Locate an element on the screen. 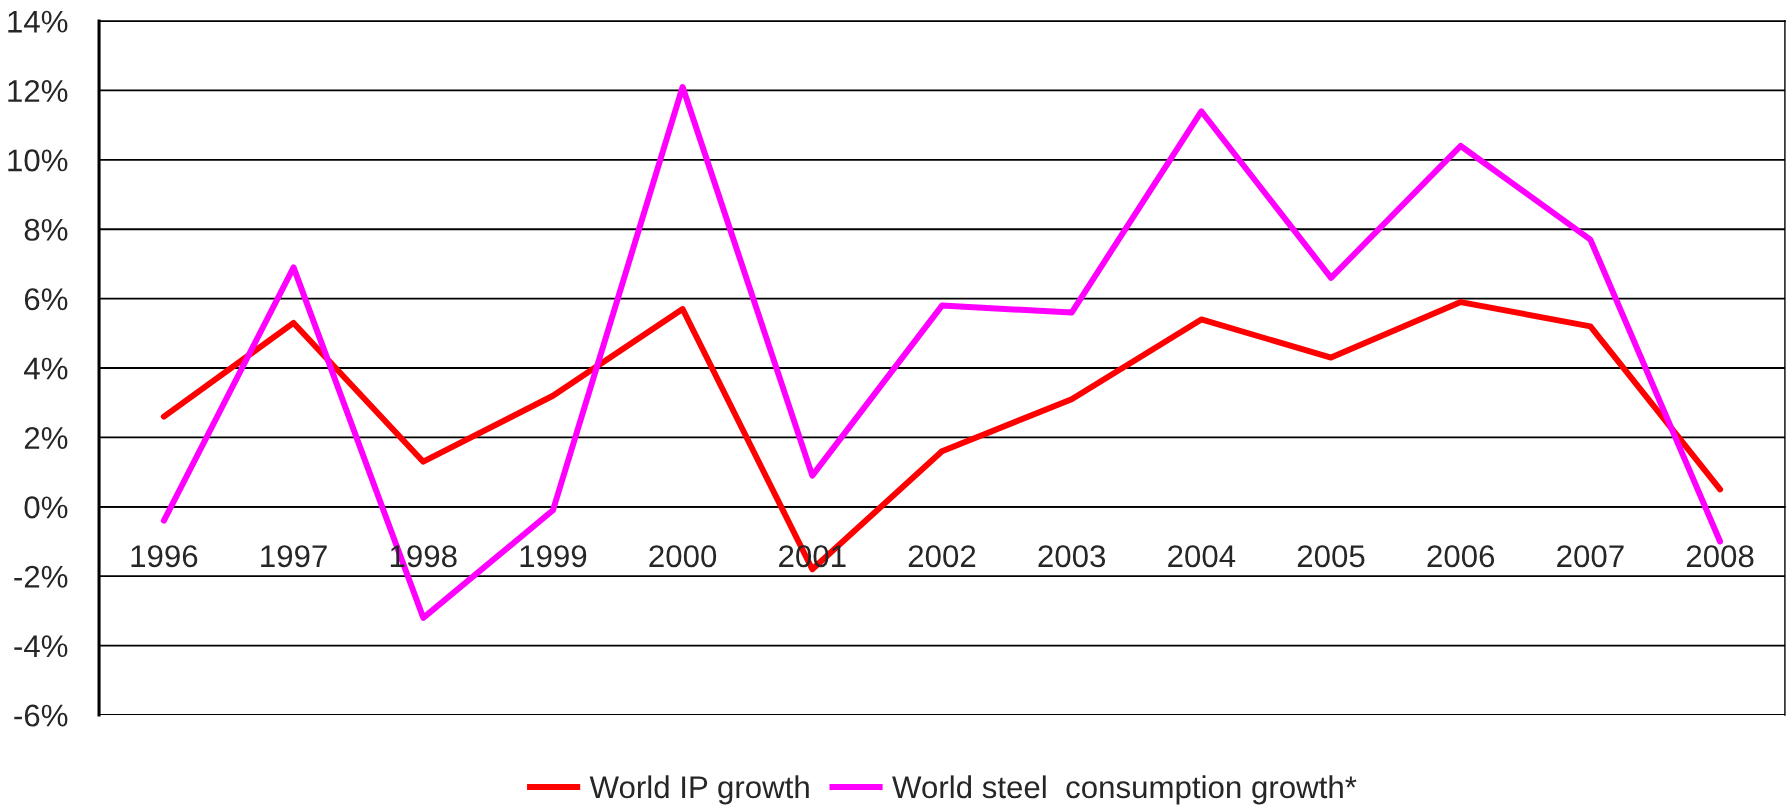  x-tick-label: 2003 is located at coordinates (1072, 556).